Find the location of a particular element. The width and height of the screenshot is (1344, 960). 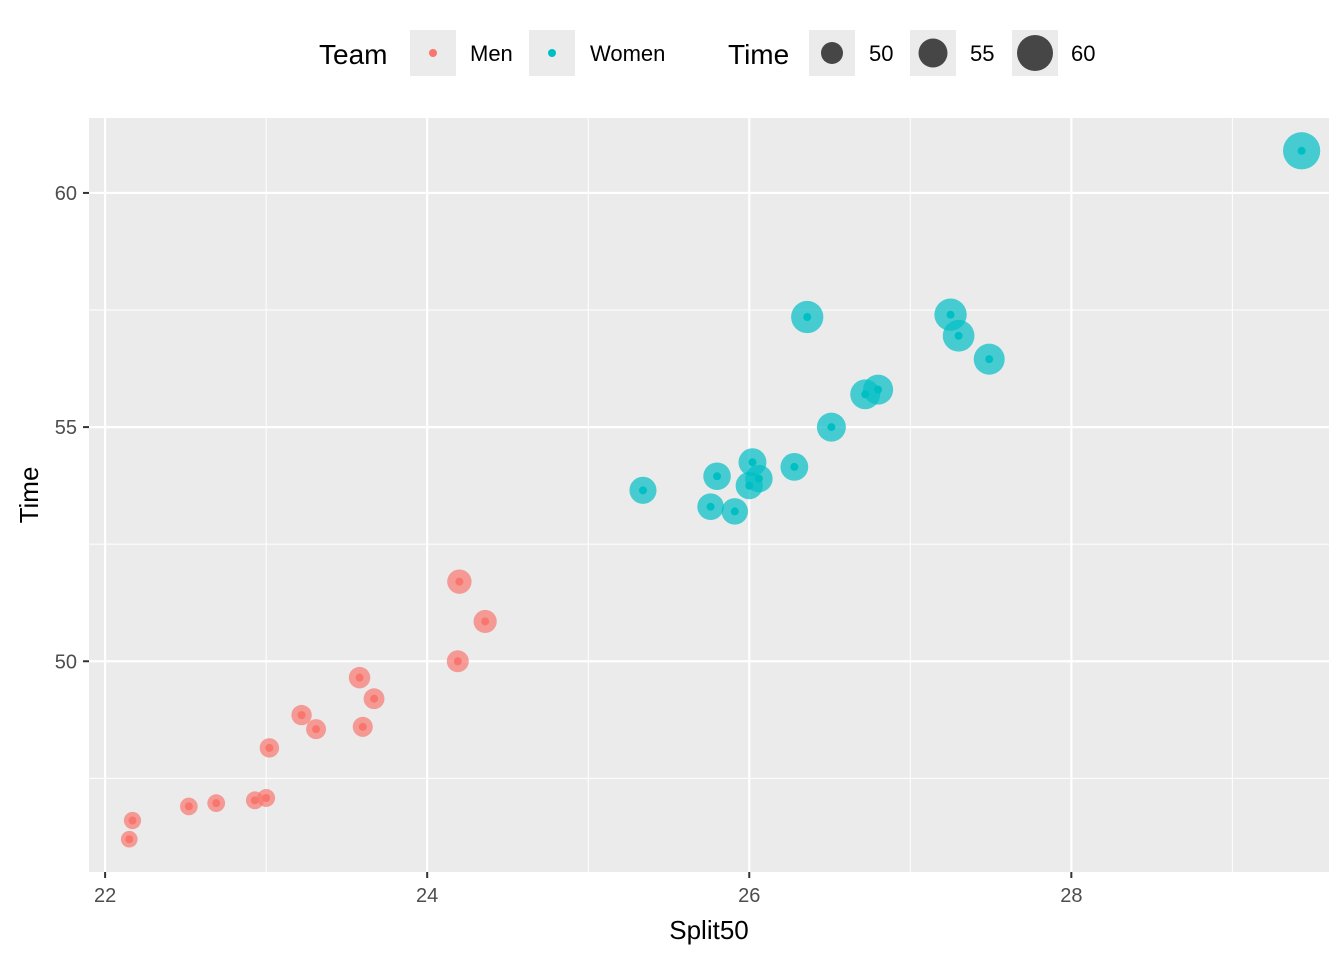

legend-size-55-dot is located at coordinates (933, 53).